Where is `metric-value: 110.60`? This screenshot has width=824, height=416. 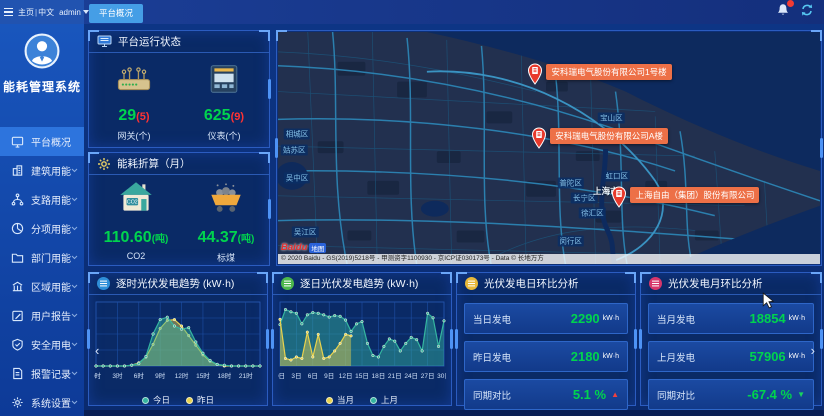
metric-value: 110.60 is located at coordinates (127, 237).